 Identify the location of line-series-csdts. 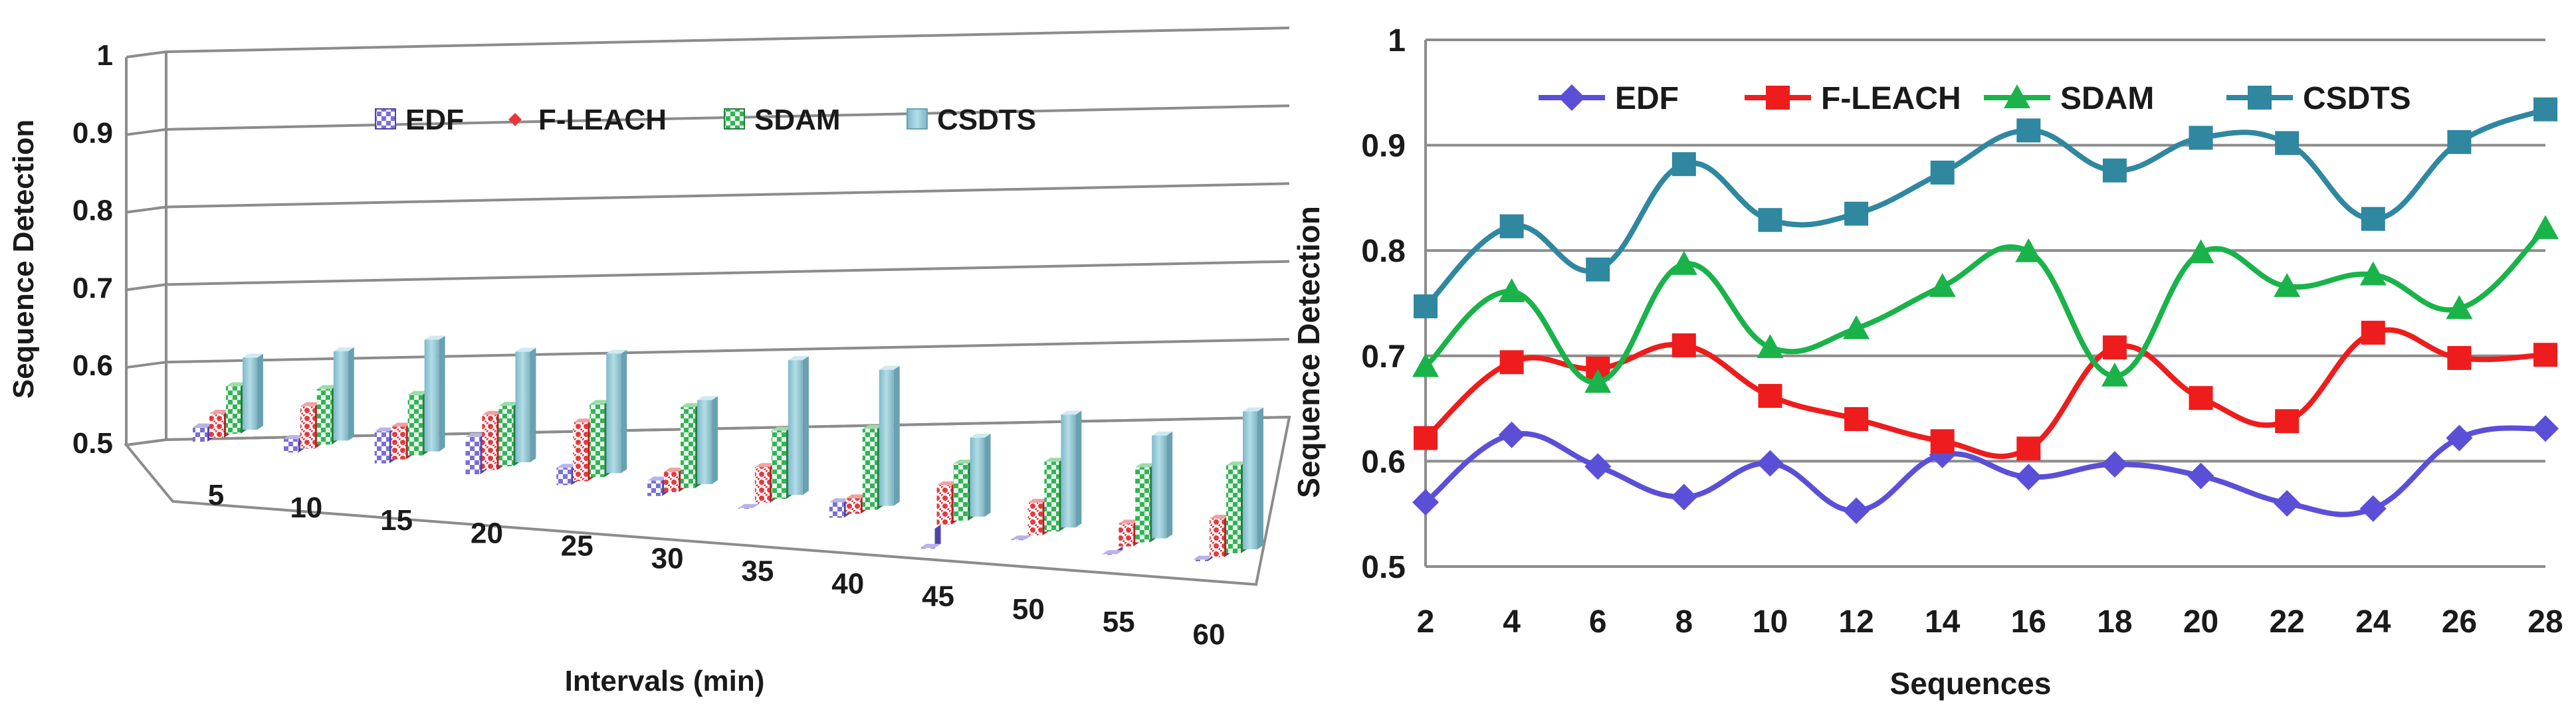
(1985, 208).